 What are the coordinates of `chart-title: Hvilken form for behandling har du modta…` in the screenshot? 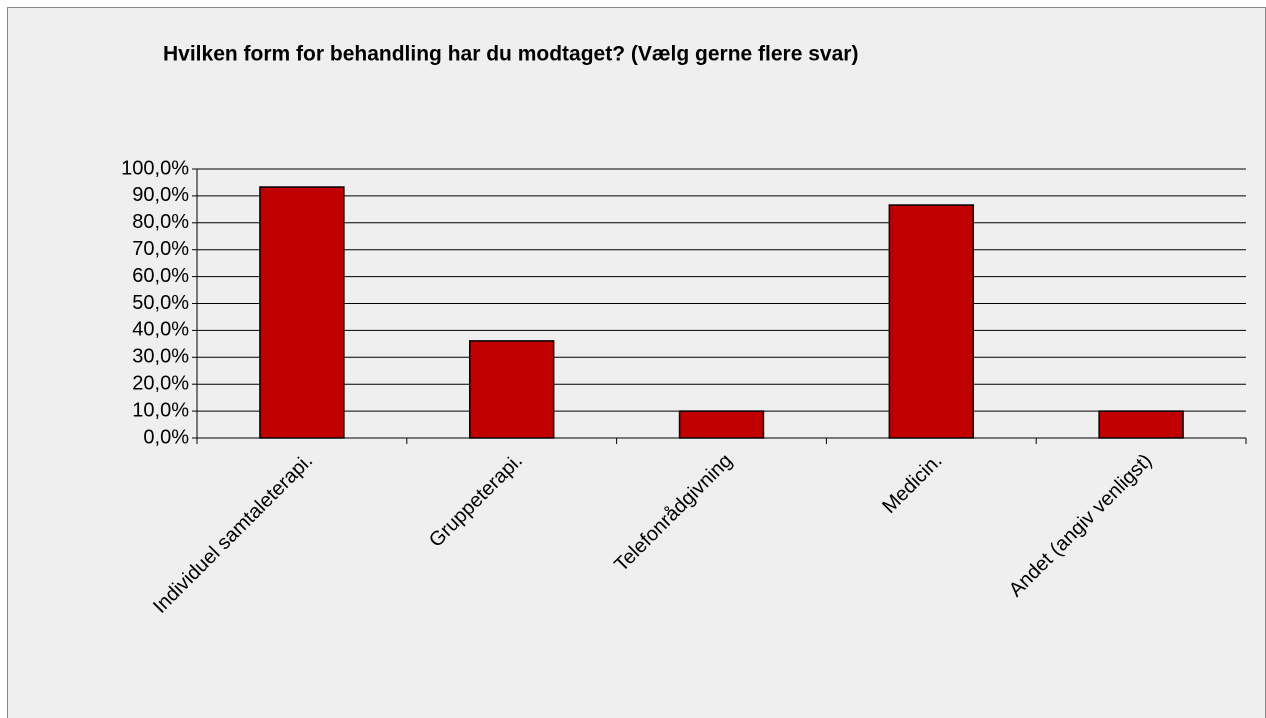 It's located at (510, 54).